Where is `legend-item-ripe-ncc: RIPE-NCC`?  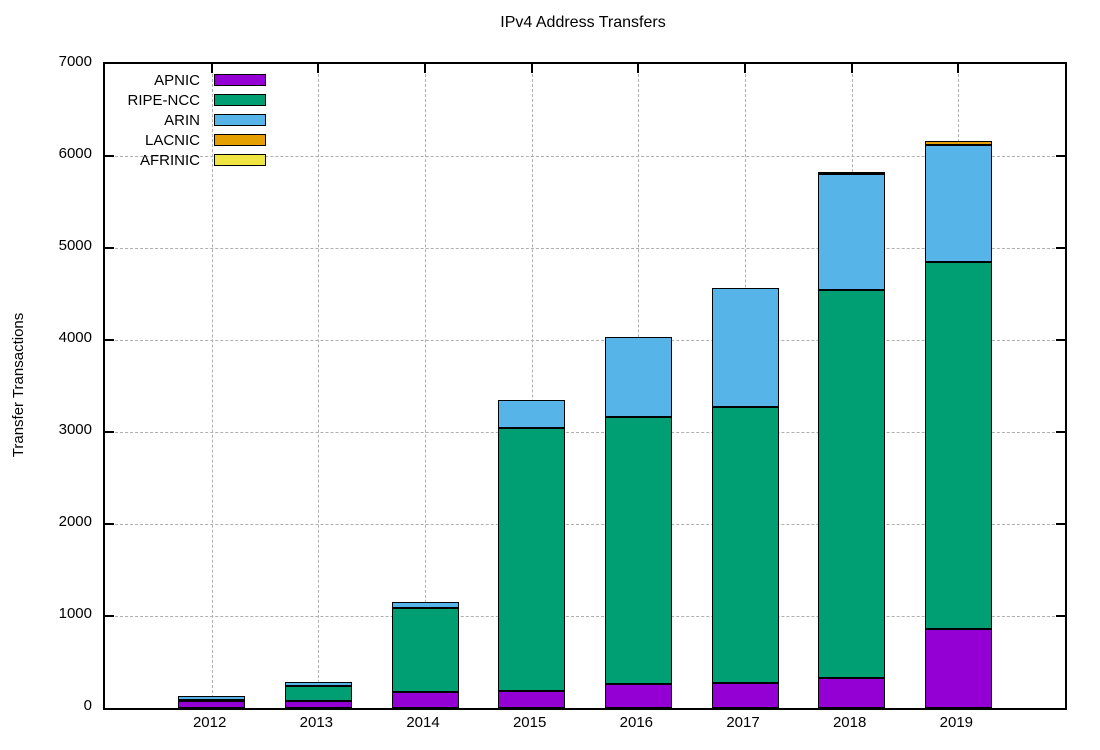
legend-item-ripe-ncc: RIPE-NCC is located at coordinates (187, 100).